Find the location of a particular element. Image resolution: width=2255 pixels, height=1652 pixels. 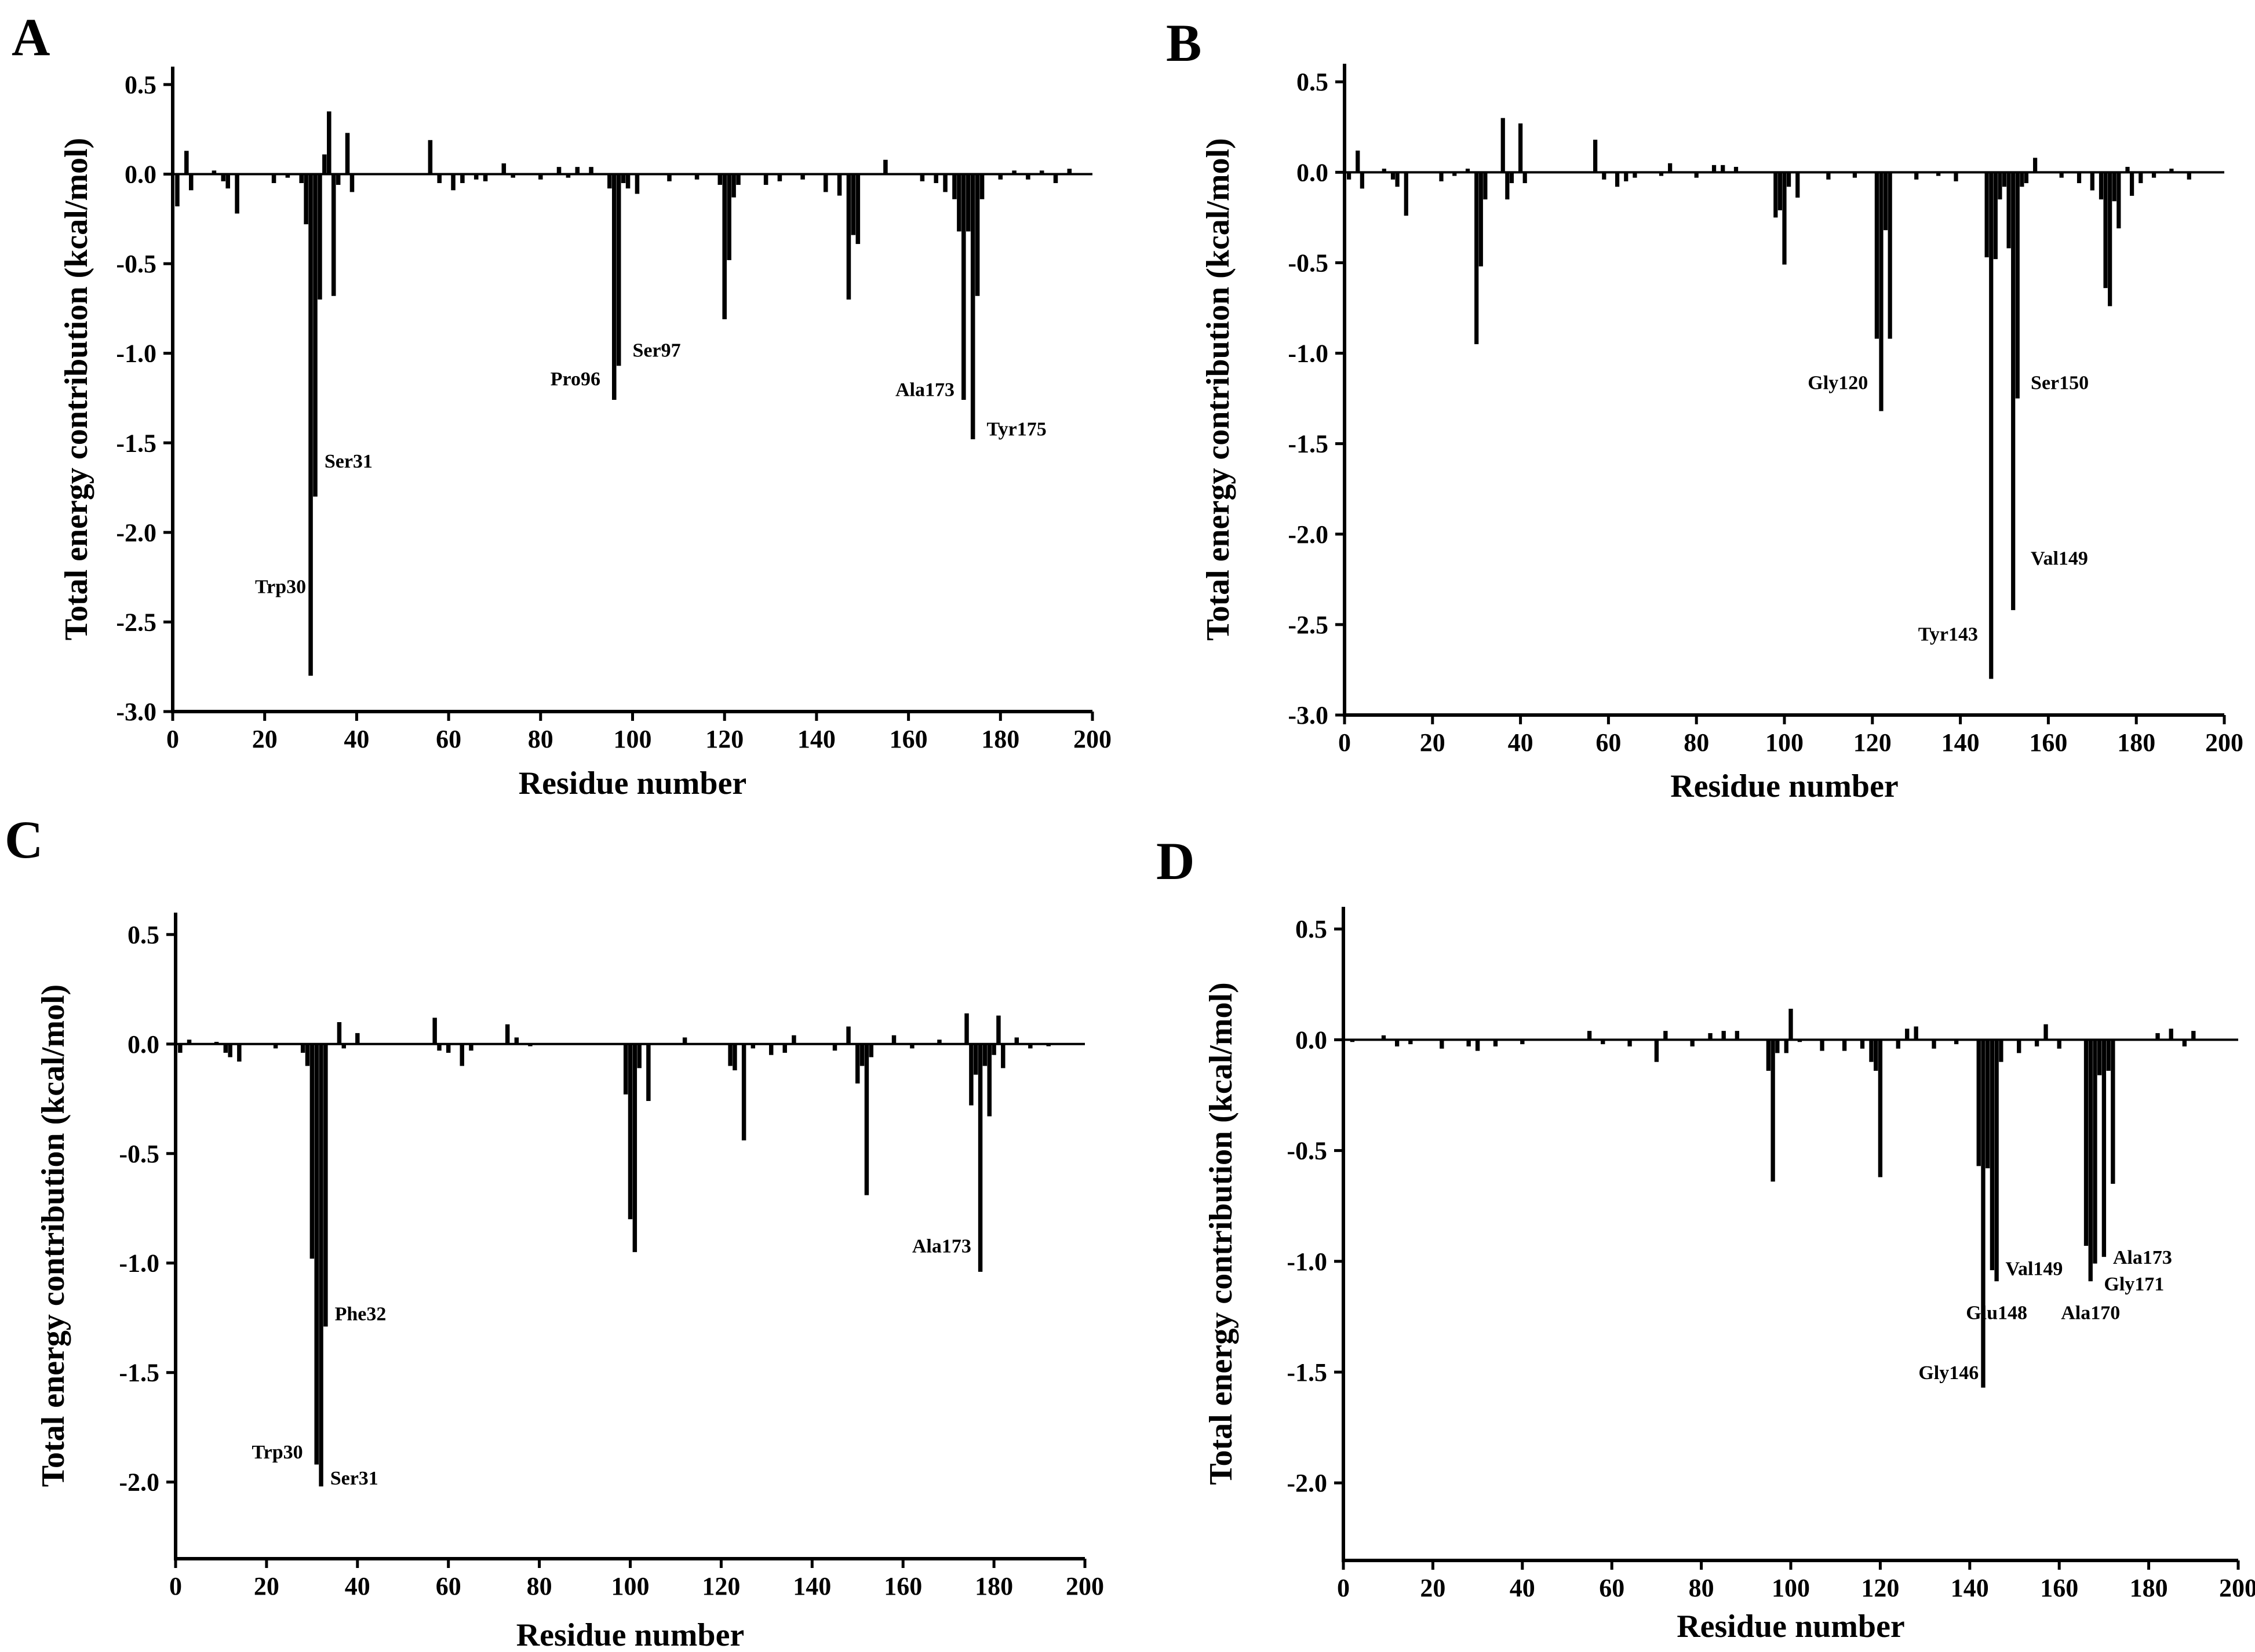

residue-label: Gly120 is located at coordinates (1838, 383).